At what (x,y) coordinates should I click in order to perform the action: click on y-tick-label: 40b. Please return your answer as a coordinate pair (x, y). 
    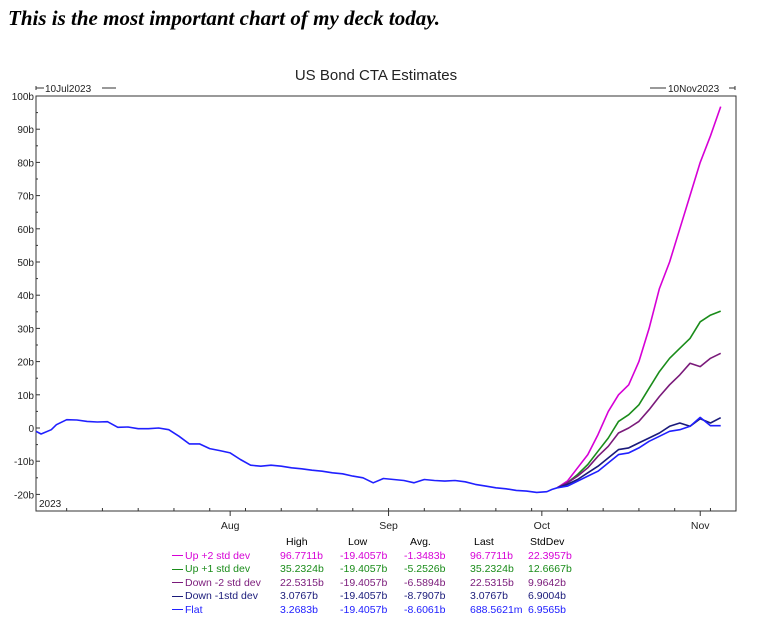
    Looking at the image, I should click on (25, 296).